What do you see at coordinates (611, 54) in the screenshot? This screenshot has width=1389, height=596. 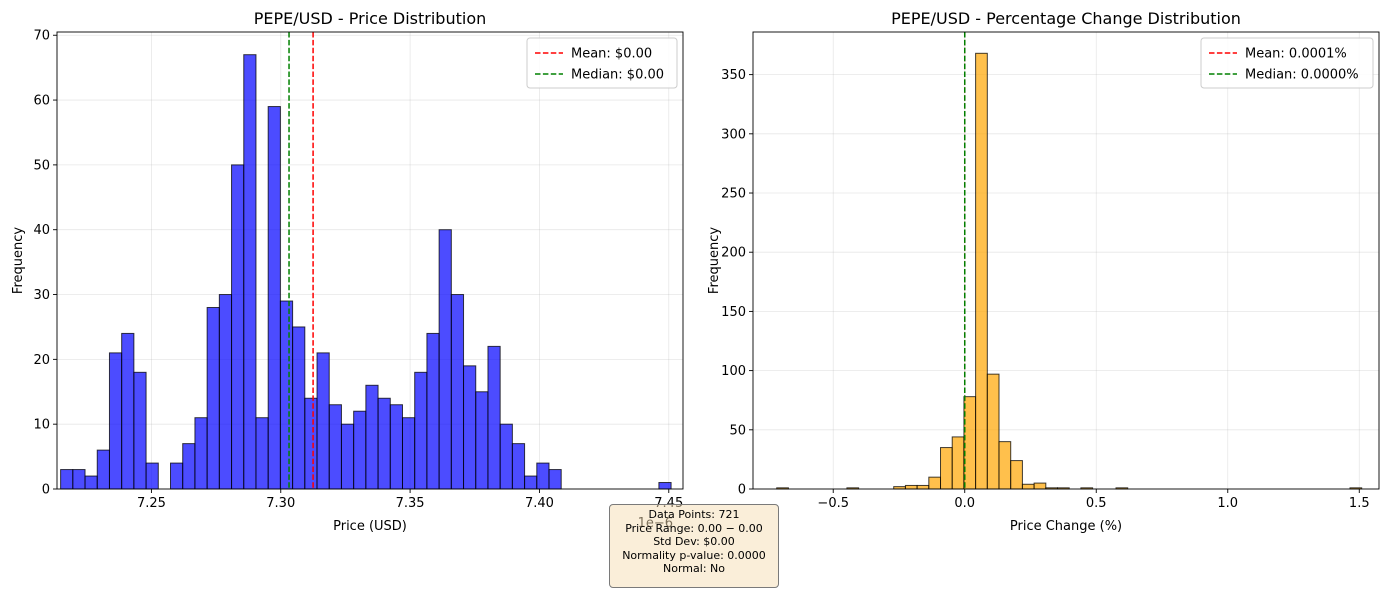 I see `legend-entry: Mean: $0.00` at bounding box center [611, 54].